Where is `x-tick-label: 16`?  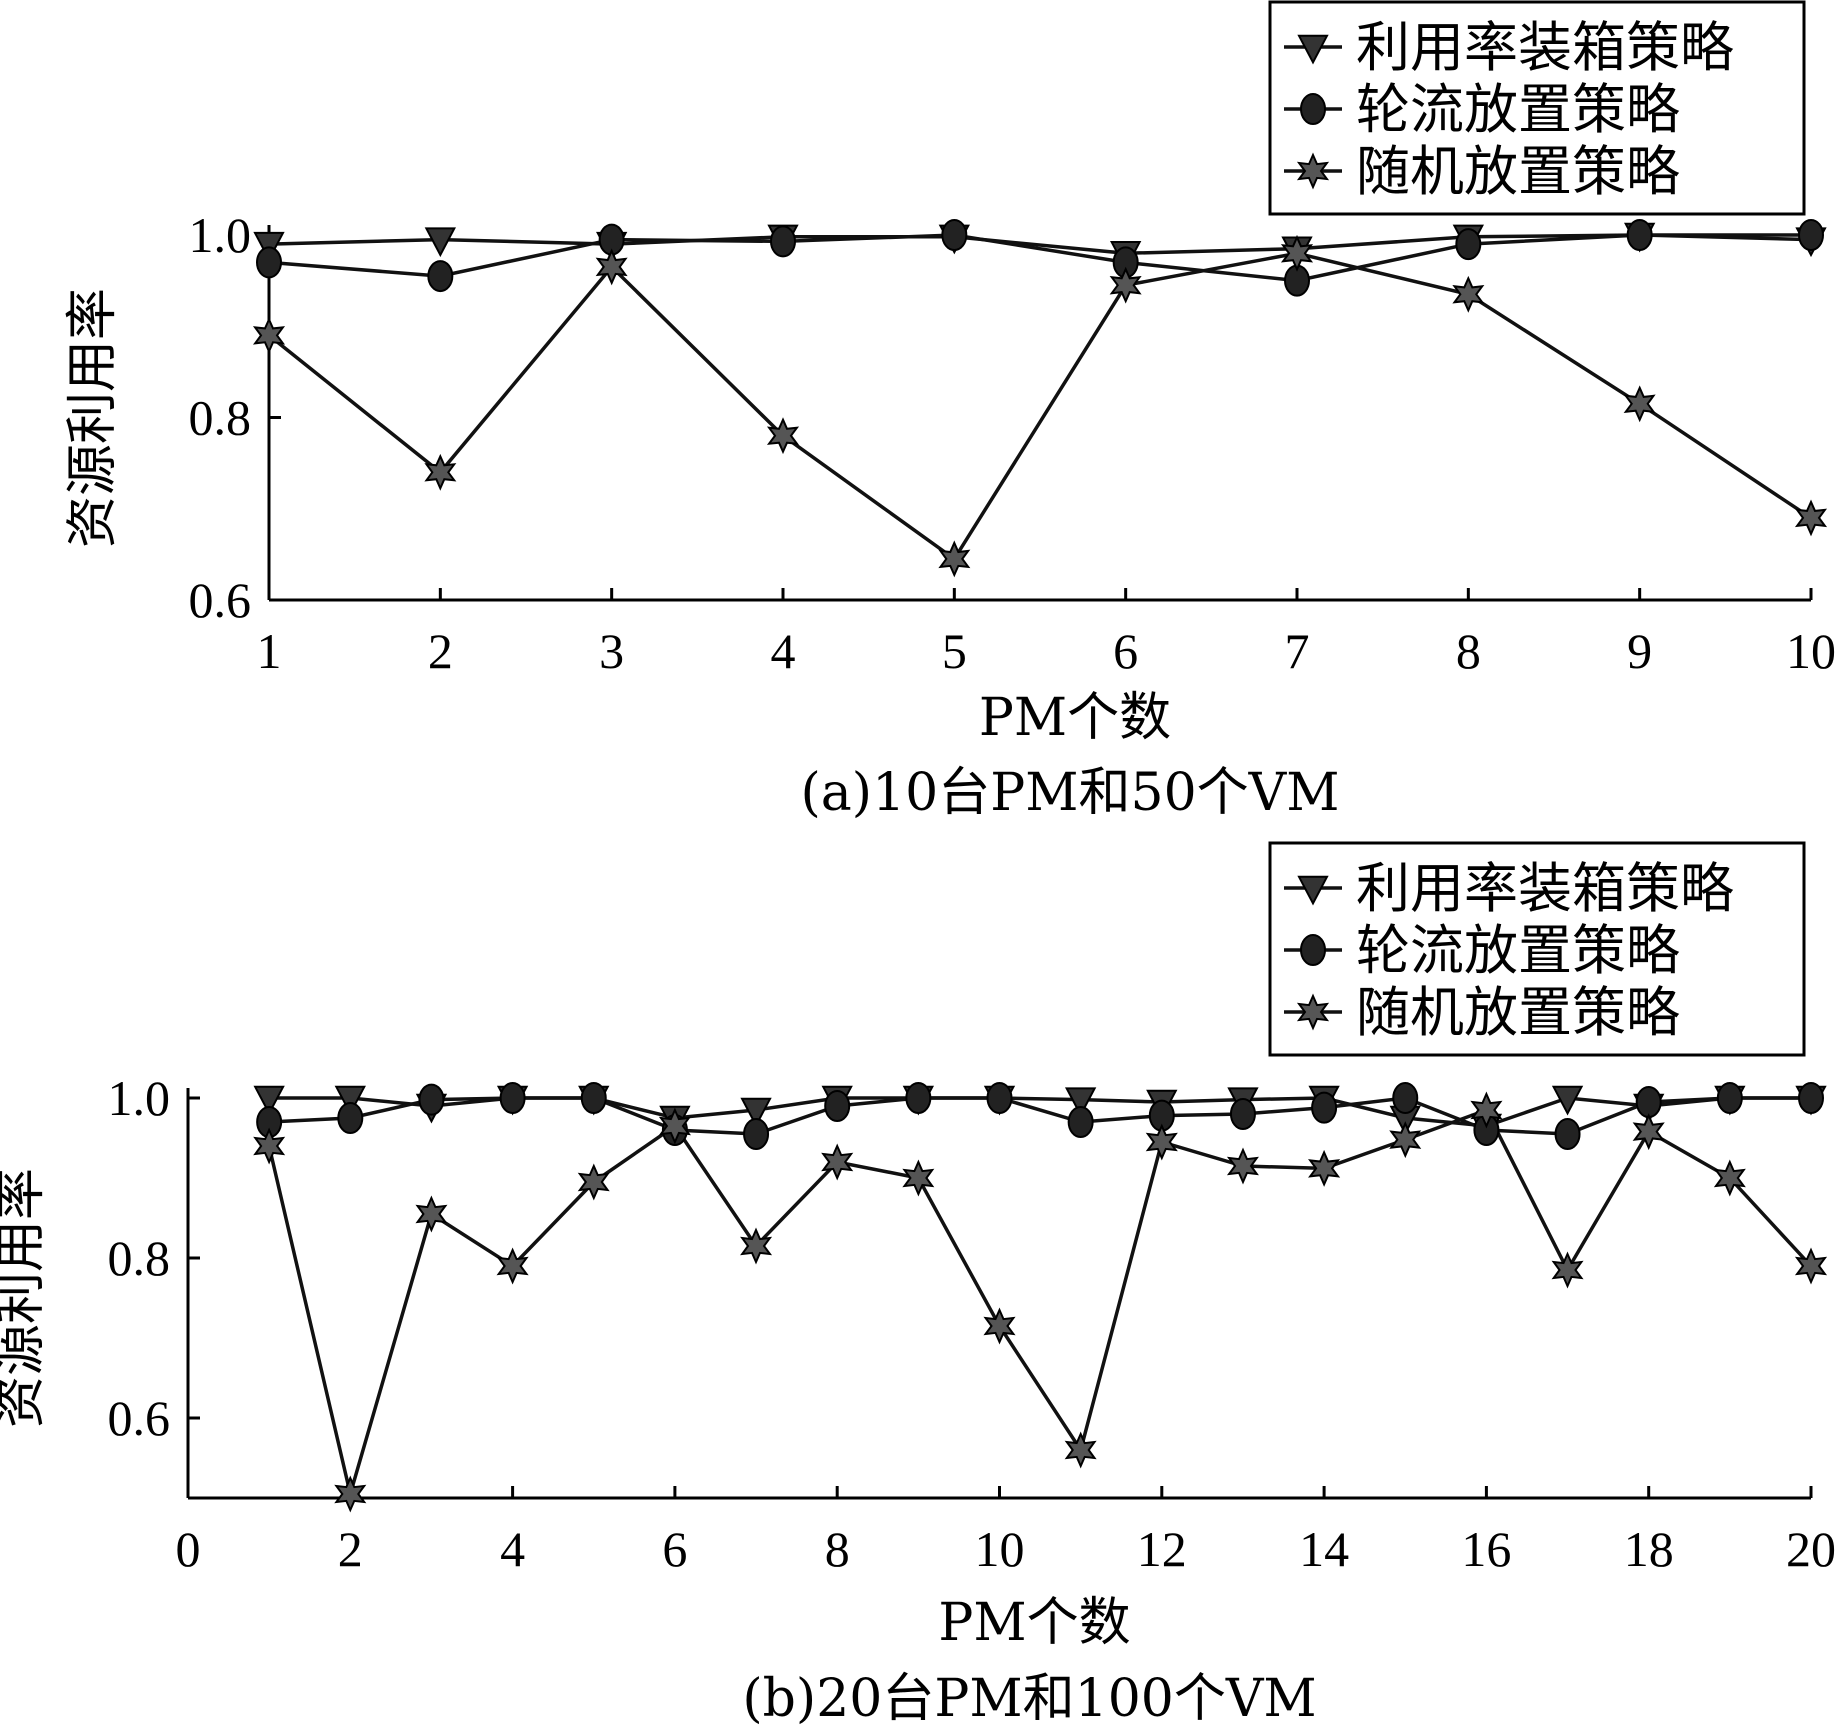 x-tick-label: 16 is located at coordinates (1486, 1549).